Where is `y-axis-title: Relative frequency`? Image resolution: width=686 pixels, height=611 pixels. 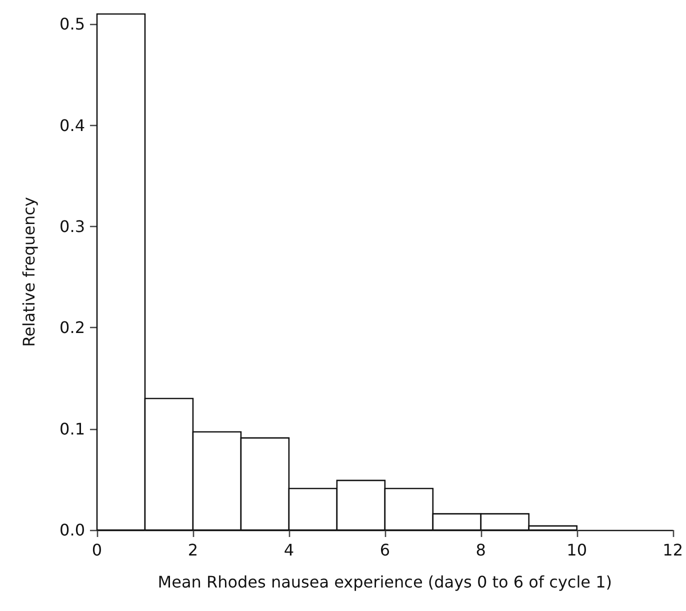 y-axis-title: Relative frequency is located at coordinates (29, 272).